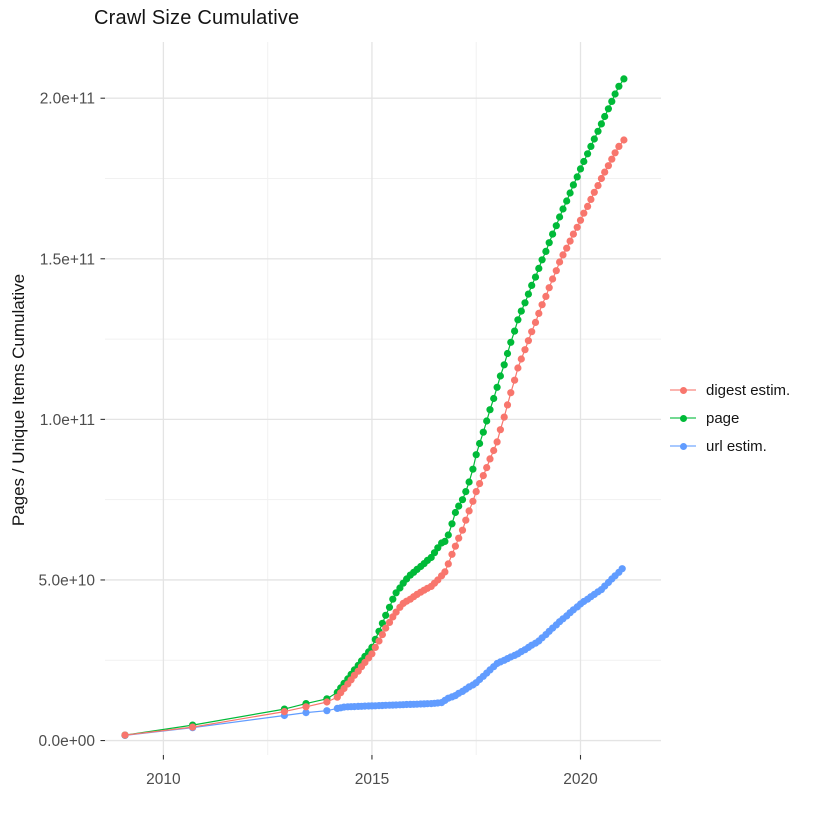 This screenshot has height=827, width=826. What do you see at coordinates (723, 418) in the screenshot?
I see `legend-label-page: page` at bounding box center [723, 418].